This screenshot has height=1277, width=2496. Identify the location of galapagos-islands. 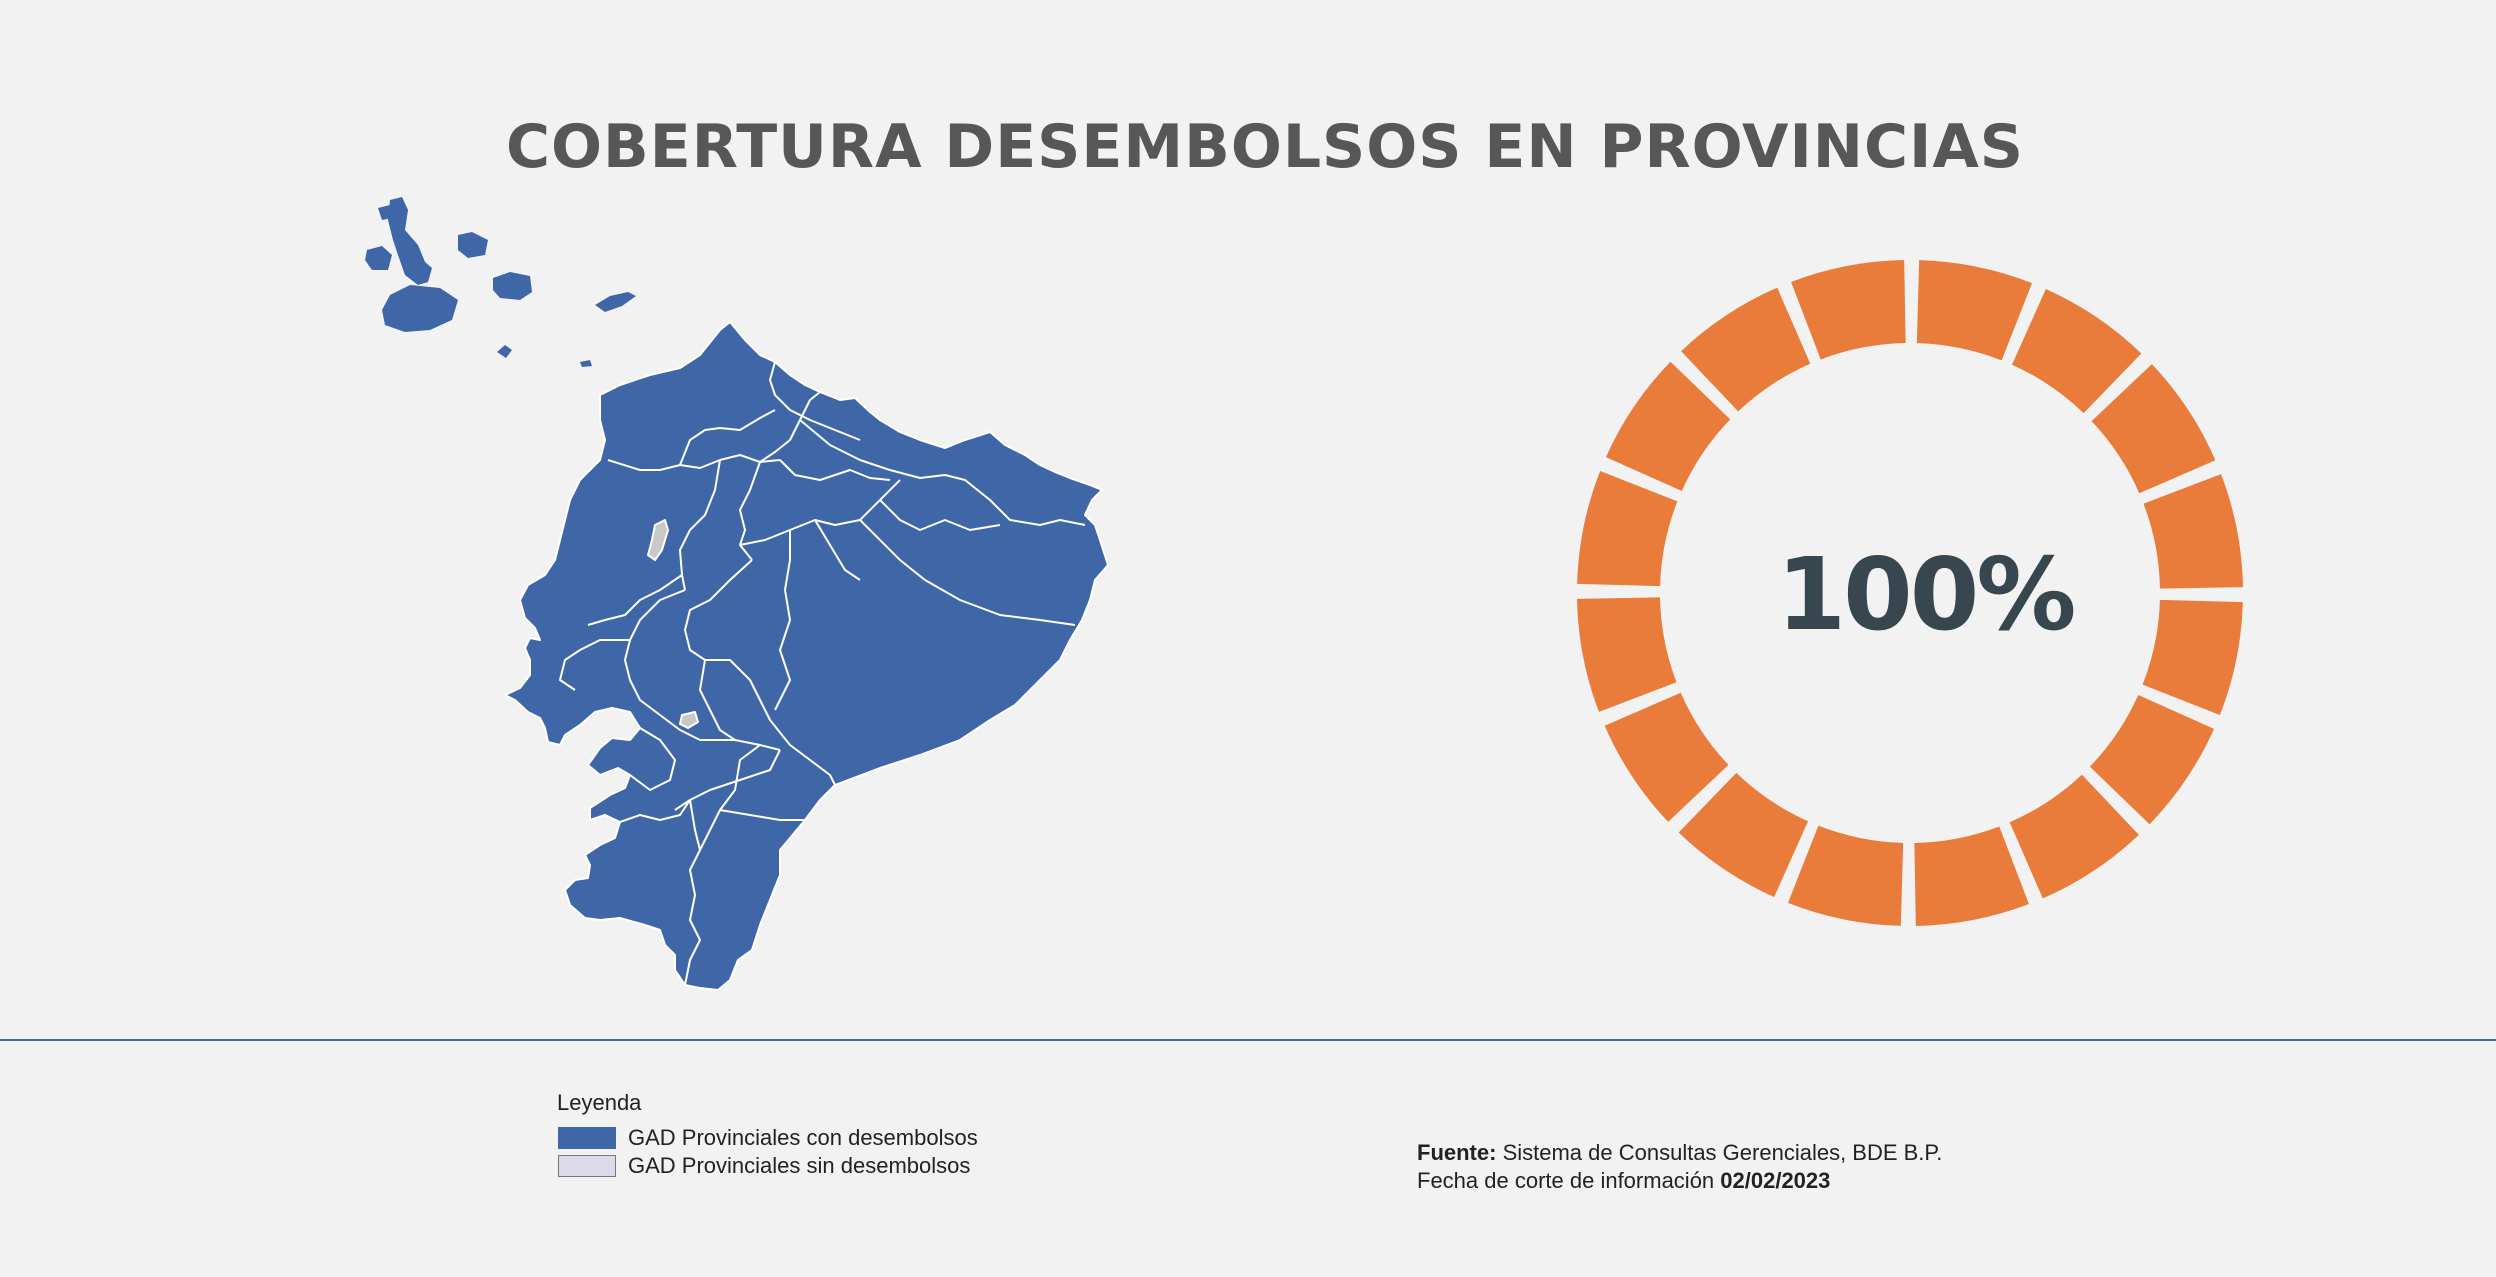
(500, 282).